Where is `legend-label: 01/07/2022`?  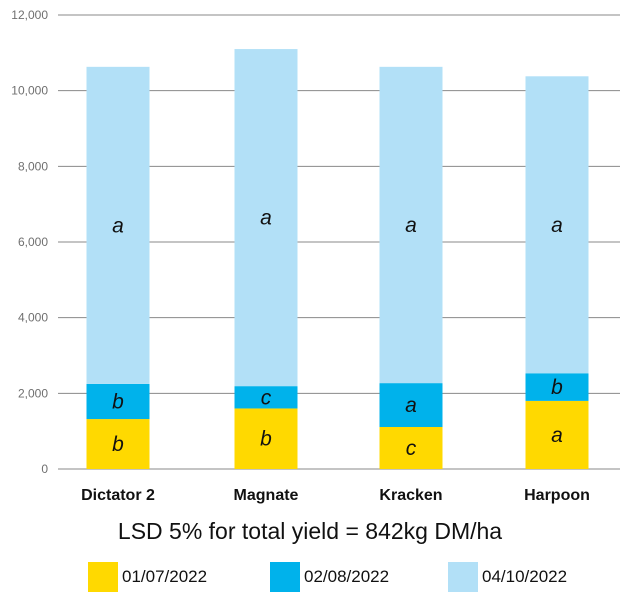 legend-label: 01/07/2022 is located at coordinates (165, 576).